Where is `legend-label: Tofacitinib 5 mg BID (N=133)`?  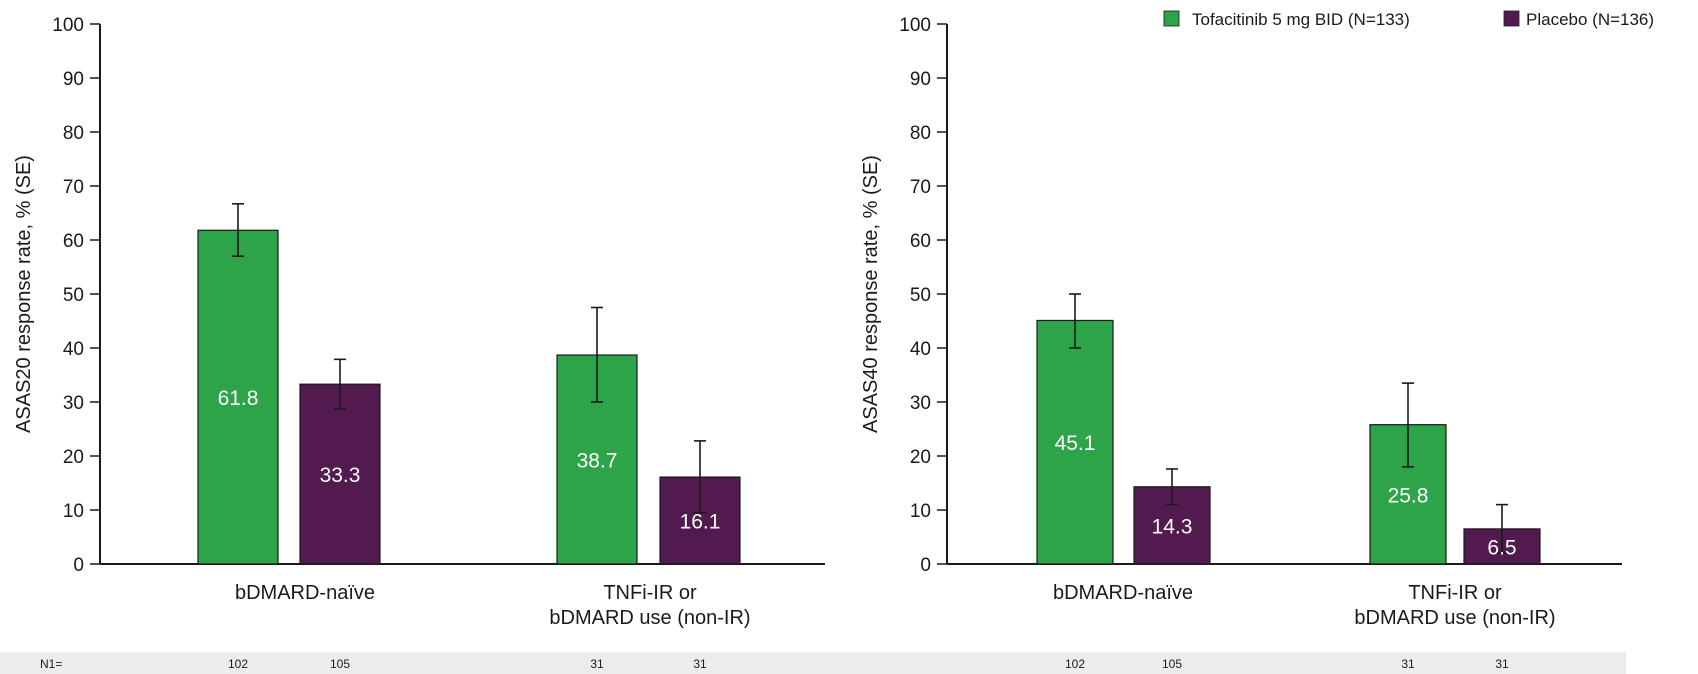
legend-label: Tofacitinib 5 mg BID (N=133) is located at coordinates (1301, 19).